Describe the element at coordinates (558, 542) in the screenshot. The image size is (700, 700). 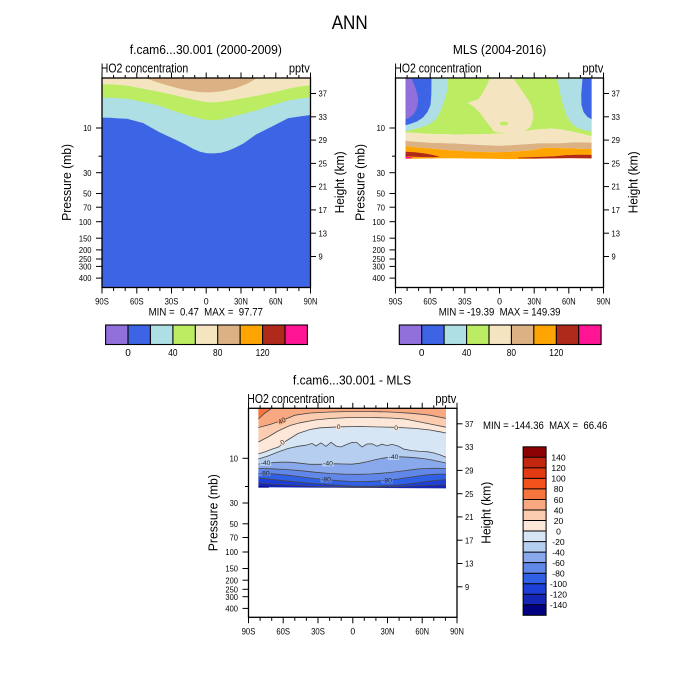
I see `svg-text: -20` at that location.